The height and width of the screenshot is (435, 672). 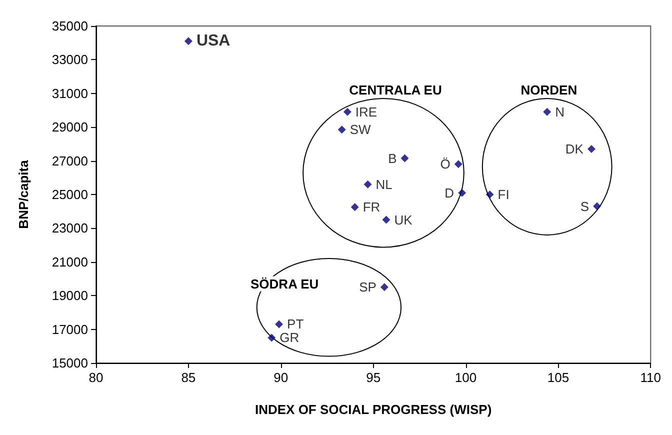 What do you see at coordinates (392, 158) in the screenshot?
I see `series-label: B` at bounding box center [392, 158].